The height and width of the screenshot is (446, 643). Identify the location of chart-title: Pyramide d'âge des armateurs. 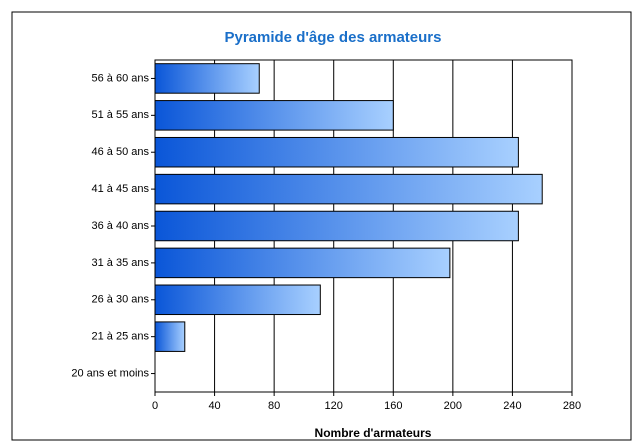
(332, 37).